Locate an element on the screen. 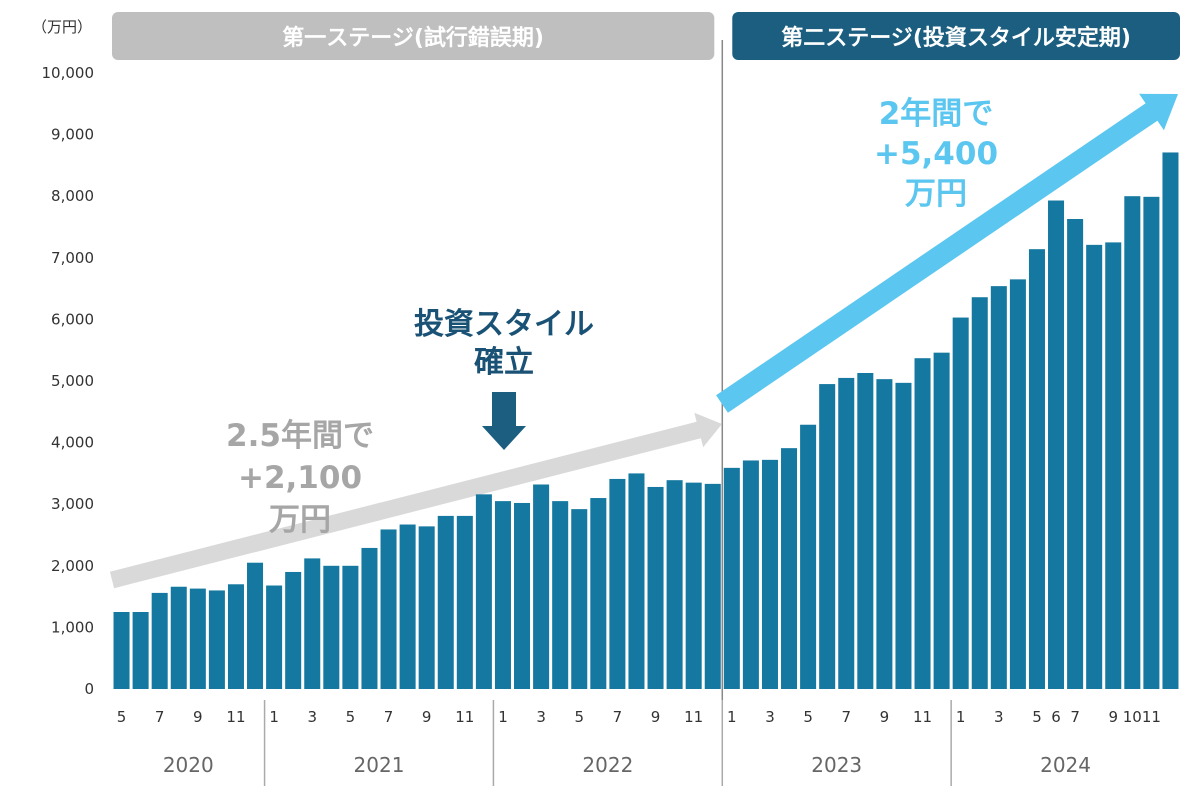 The image size is (1200, 792). stage-header-label: 第一ステージ(試行錯誤期) is located at coordinates (413, 38).